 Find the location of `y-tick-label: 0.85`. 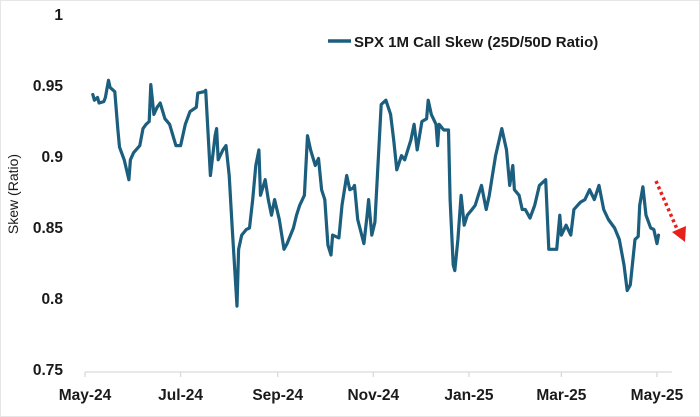

y-tick-label: 0.85 is located at coordinates (48, 228).